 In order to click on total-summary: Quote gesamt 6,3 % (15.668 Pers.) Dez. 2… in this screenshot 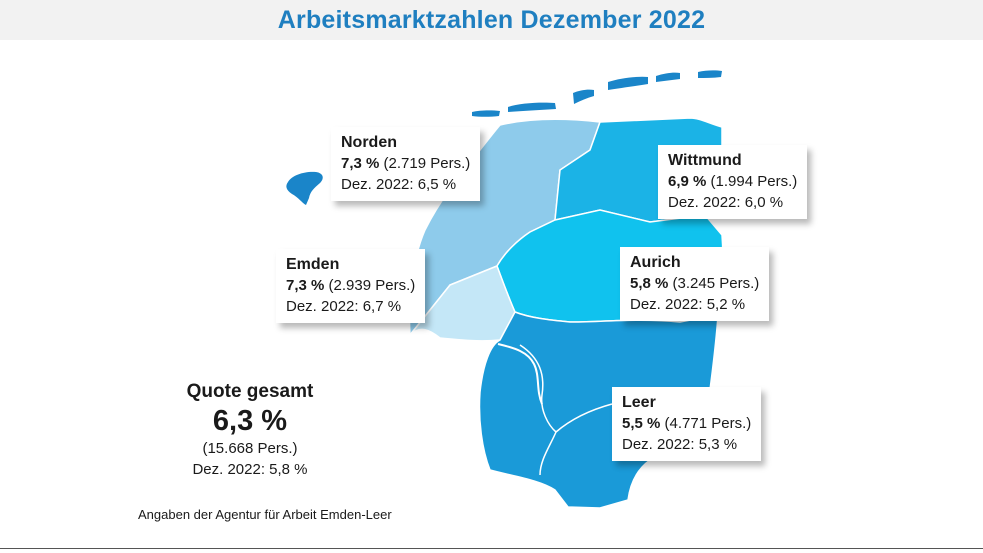, I will do `click(250, 430)`.